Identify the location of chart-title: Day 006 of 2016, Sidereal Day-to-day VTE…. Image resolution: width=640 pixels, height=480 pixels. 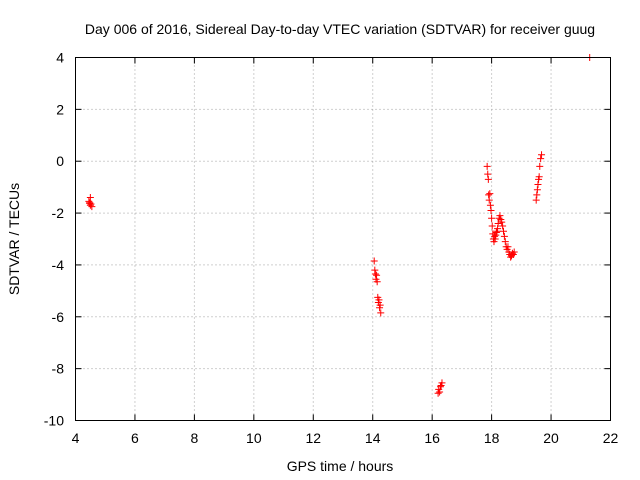
(340, 29).